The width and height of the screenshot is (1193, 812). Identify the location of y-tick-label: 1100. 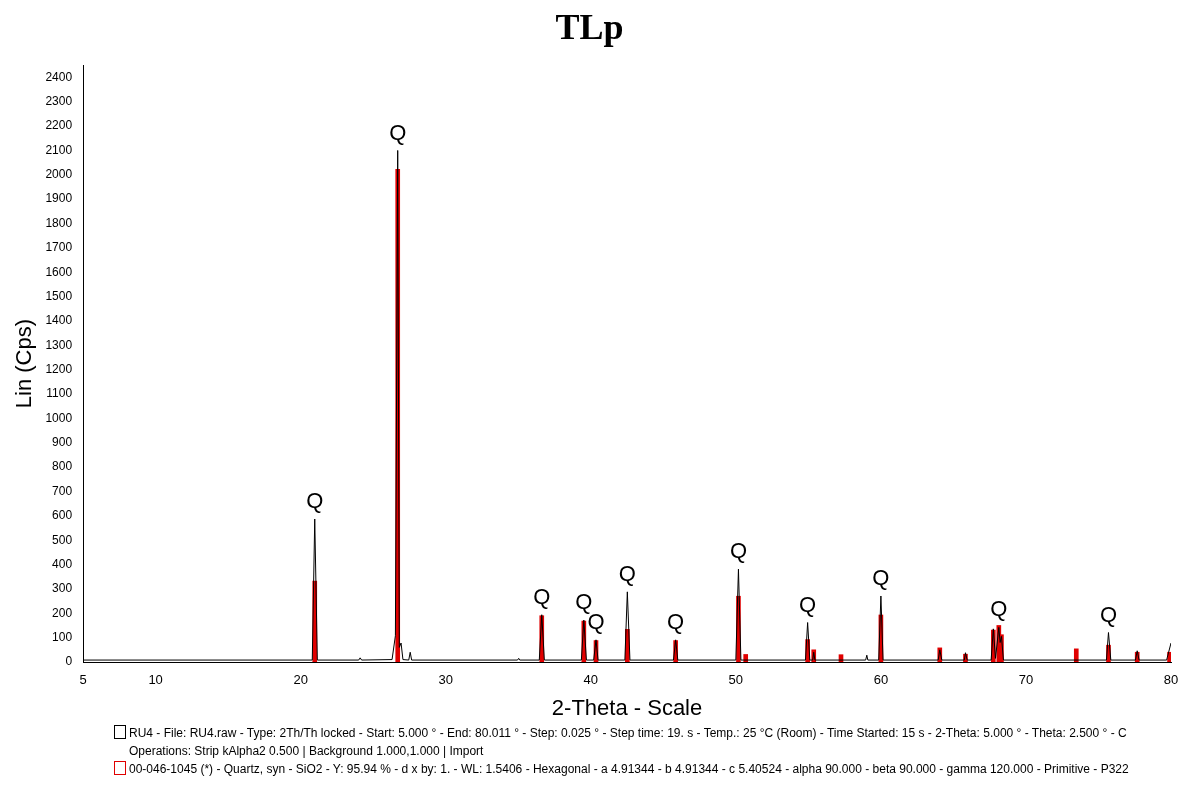
(59, 393).